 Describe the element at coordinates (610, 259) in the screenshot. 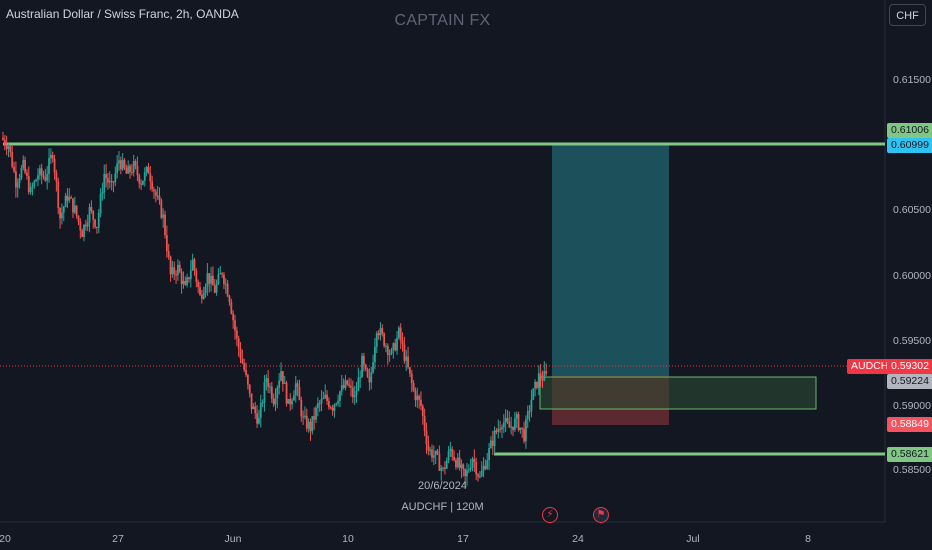

I see `target-zone` at that location.